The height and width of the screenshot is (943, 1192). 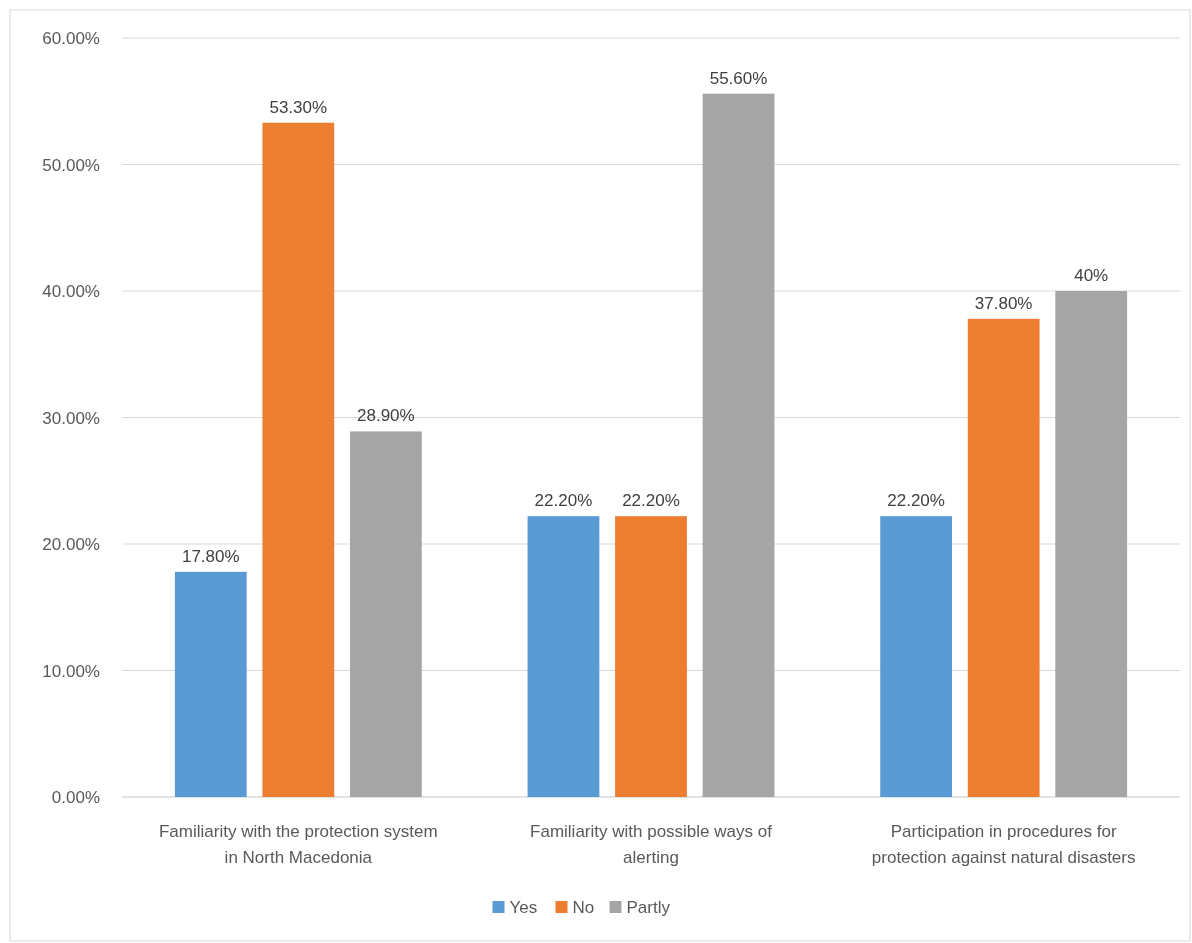 What do you see at coordinates (1003, 844) in the screenshot?
I see `x-tick-label: Participation in procedures for protection against natural disasters` at bounding box center [1003, 844].